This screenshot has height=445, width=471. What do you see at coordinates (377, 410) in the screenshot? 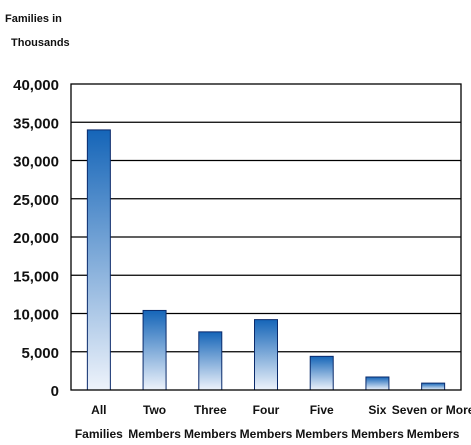
I see `x-tick-label: Six` at bounding box center [377, 410].